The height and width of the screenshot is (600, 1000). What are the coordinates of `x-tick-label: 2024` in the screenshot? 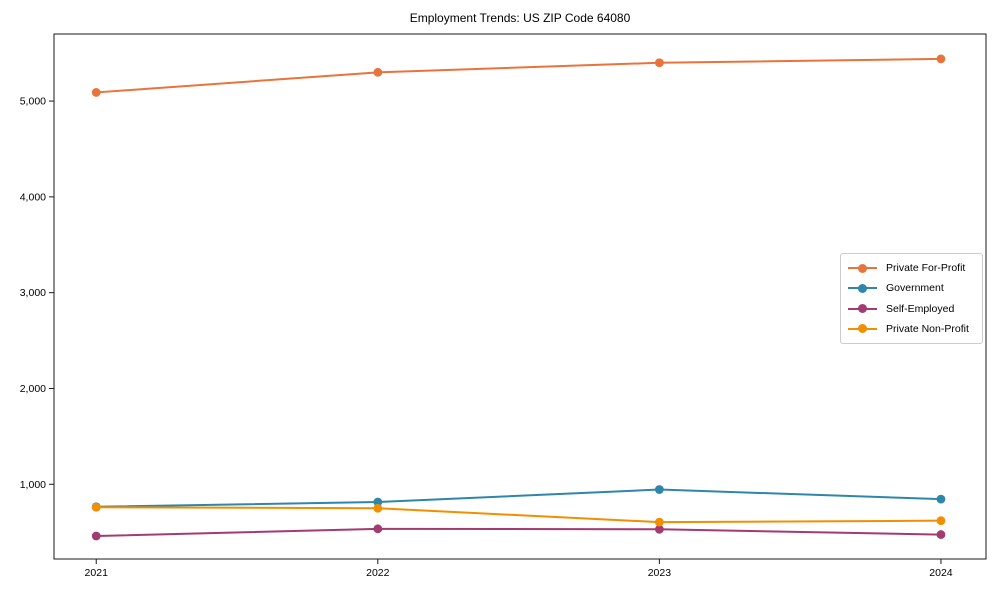 It's located at (941, 573).